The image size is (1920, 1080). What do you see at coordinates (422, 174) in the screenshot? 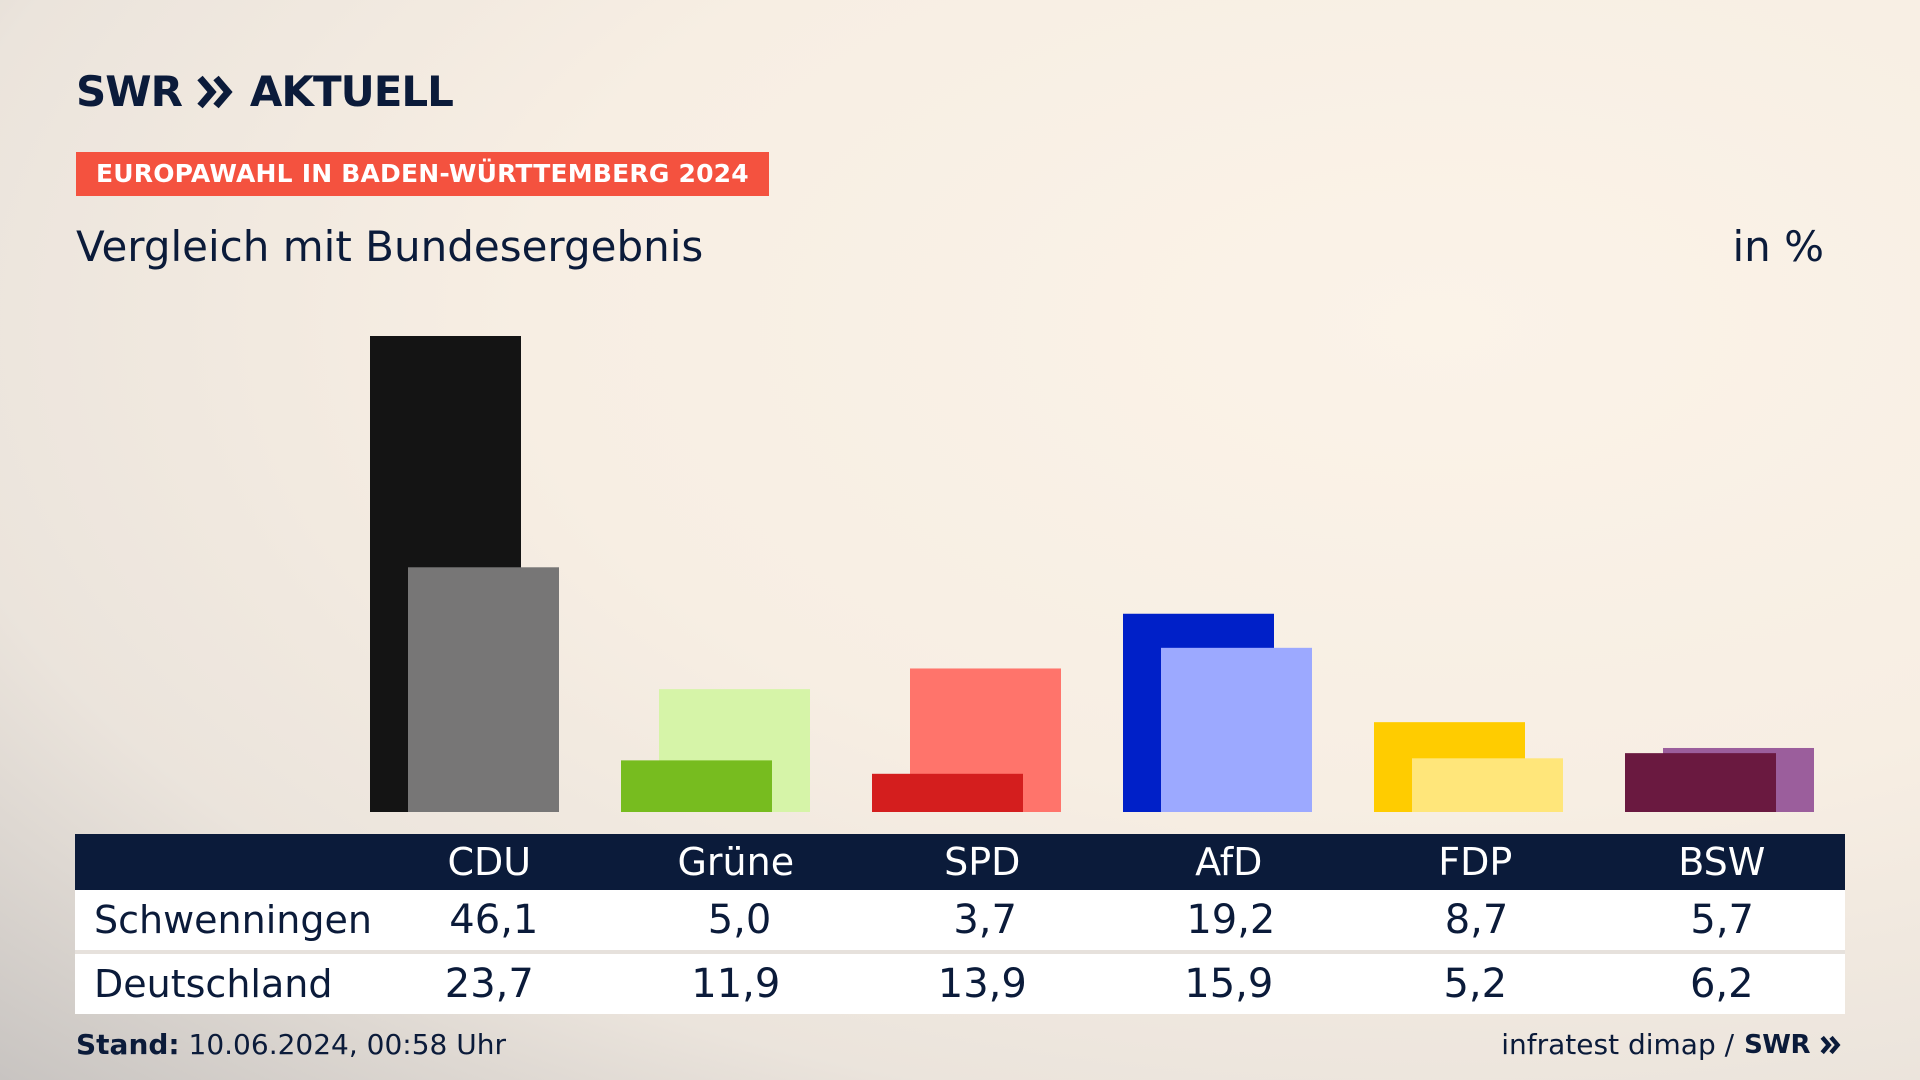
I see `election-tag: EUROPAWAHL IN BADEN-WÜRTTEMBERG 2024` at bounding box center [422, 174].